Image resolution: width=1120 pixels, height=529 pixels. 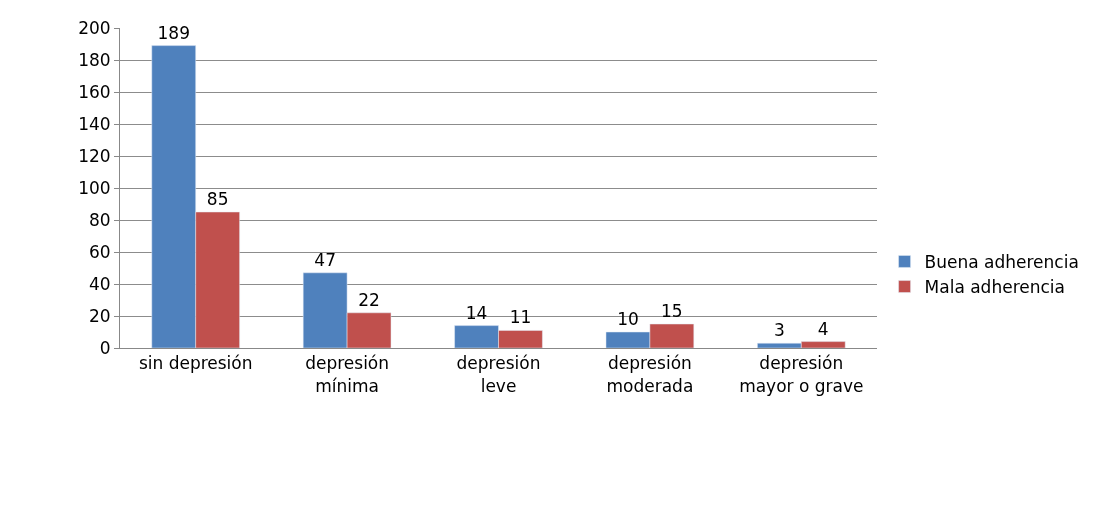 What do you see at coordinates (1001, 262) in the screenshot?
I see `legend-label: Buena adherencia` at bounding box center [1001, 262].